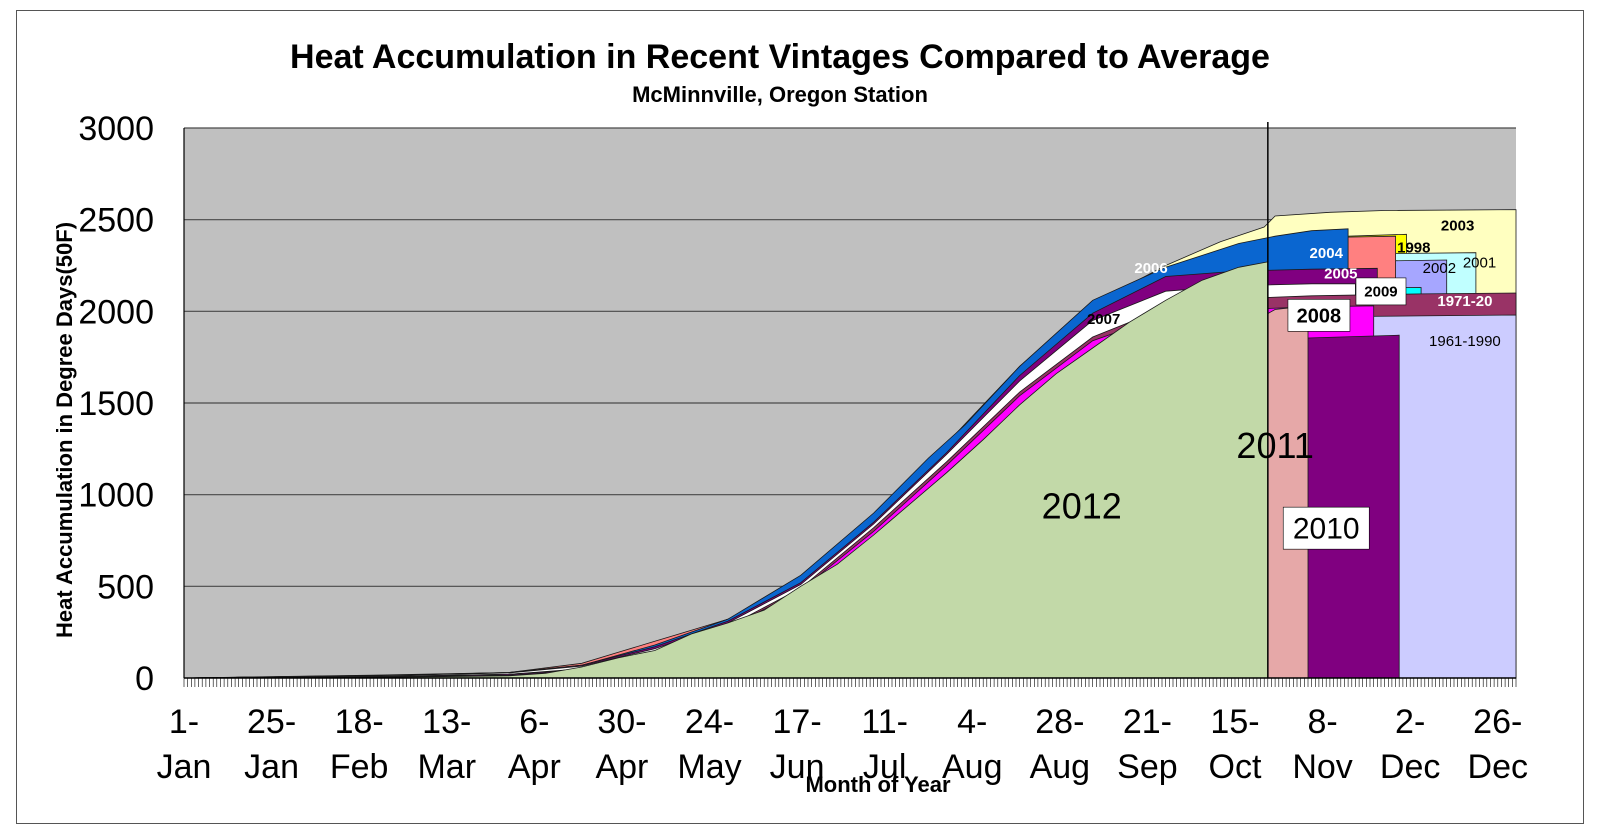  Describe the element at coordinates (116, 312) in the screenshot. I see `y-tick-label: 2000` at that location.